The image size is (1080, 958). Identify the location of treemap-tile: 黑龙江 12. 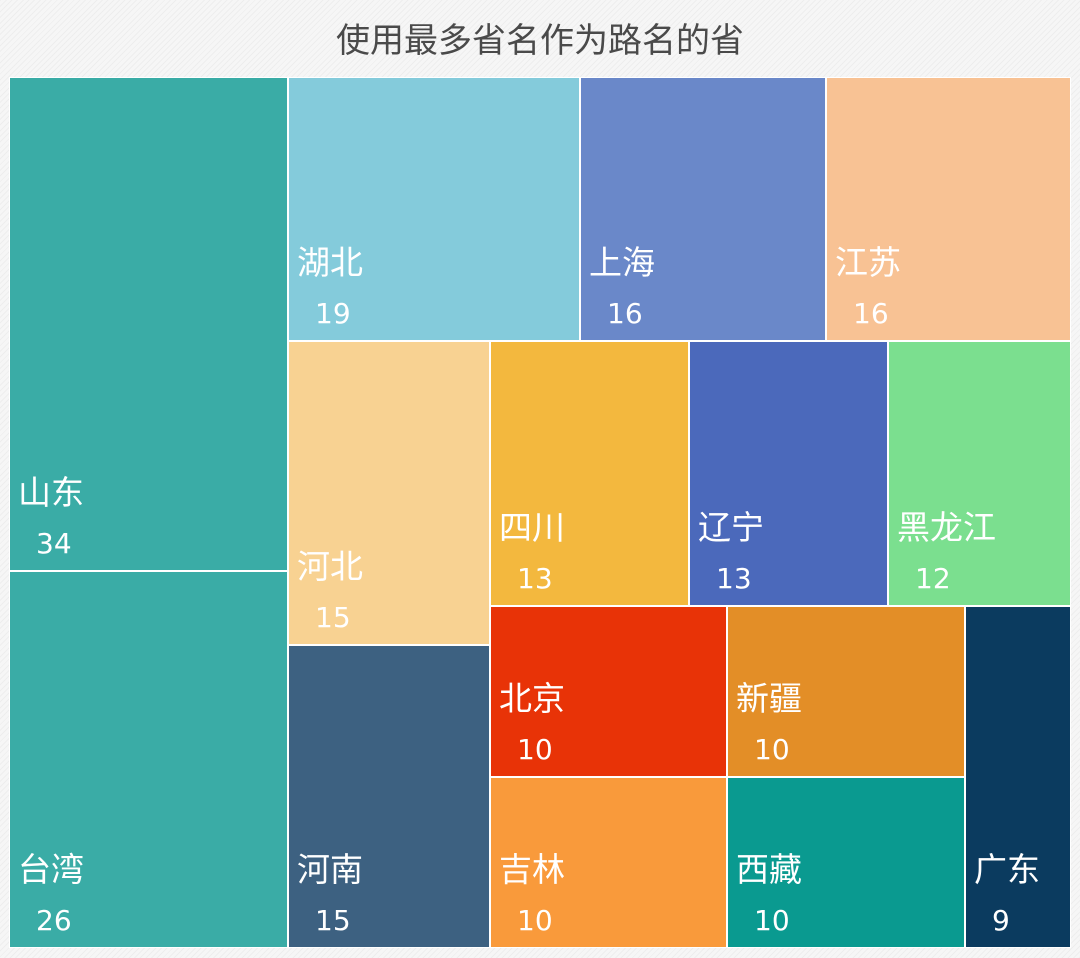
(979, 473).